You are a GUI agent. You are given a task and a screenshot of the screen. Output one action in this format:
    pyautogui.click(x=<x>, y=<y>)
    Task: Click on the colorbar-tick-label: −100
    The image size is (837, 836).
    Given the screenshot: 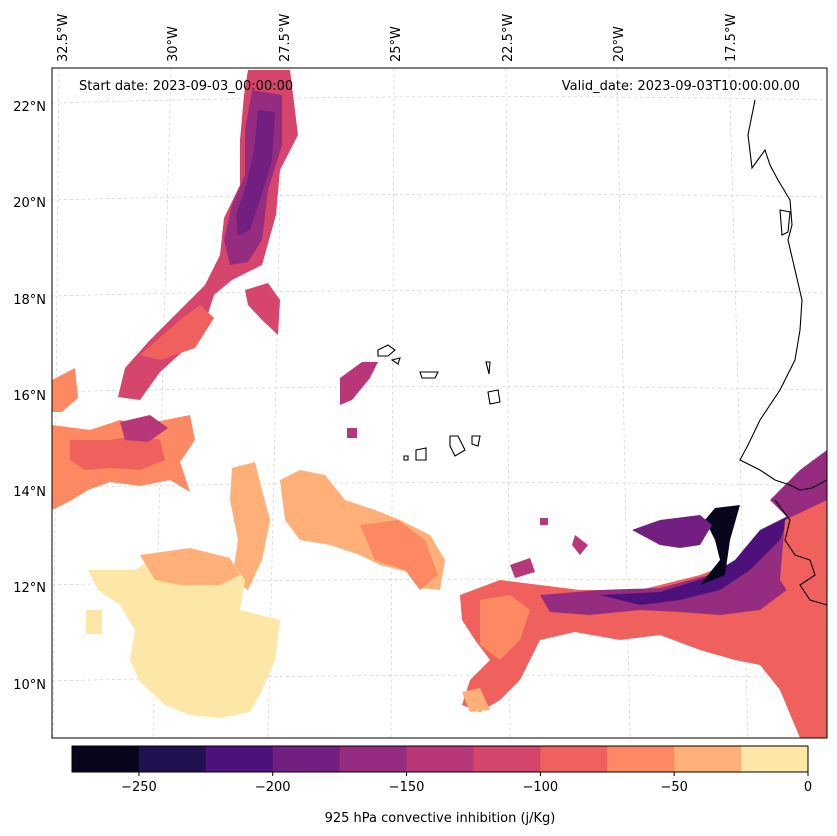 What is the action you would take?
    pyautogui.click(x=541, y=787)
    